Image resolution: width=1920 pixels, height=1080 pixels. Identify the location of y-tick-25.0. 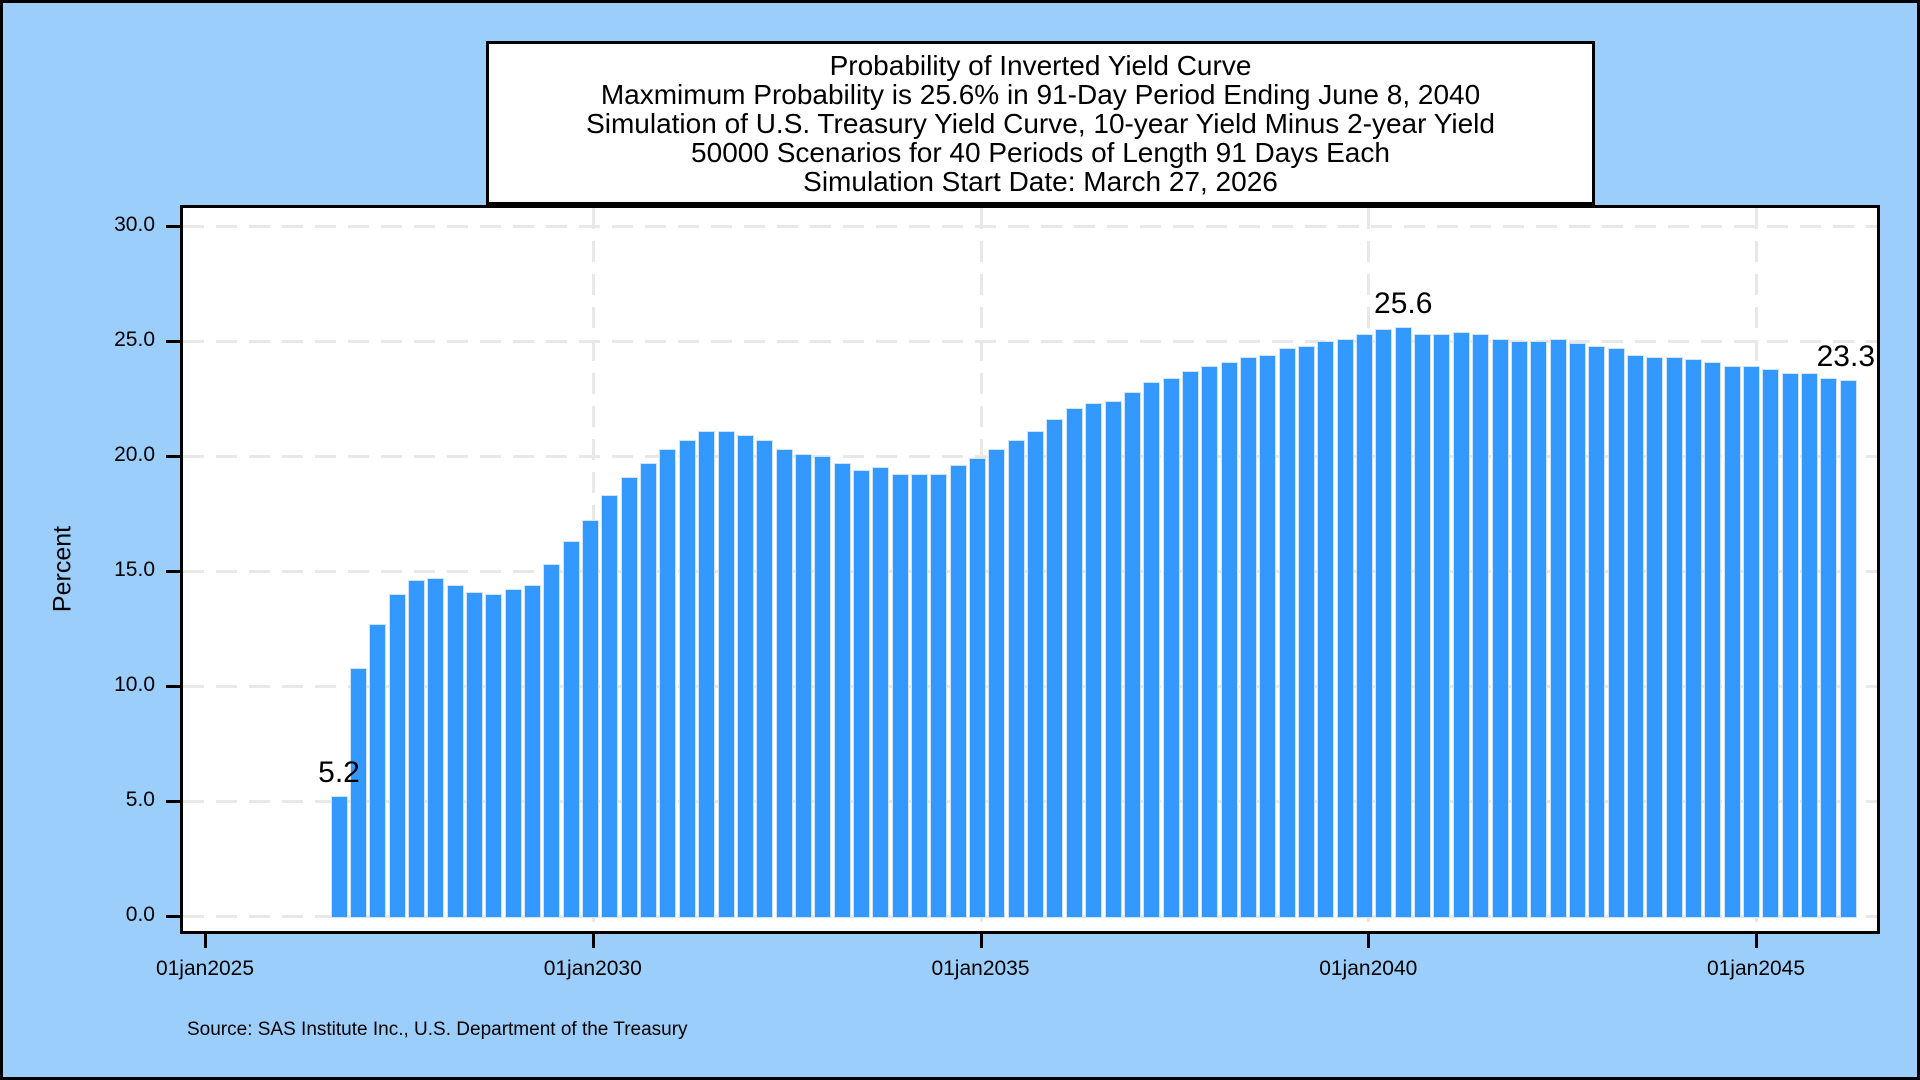
(173, 341).